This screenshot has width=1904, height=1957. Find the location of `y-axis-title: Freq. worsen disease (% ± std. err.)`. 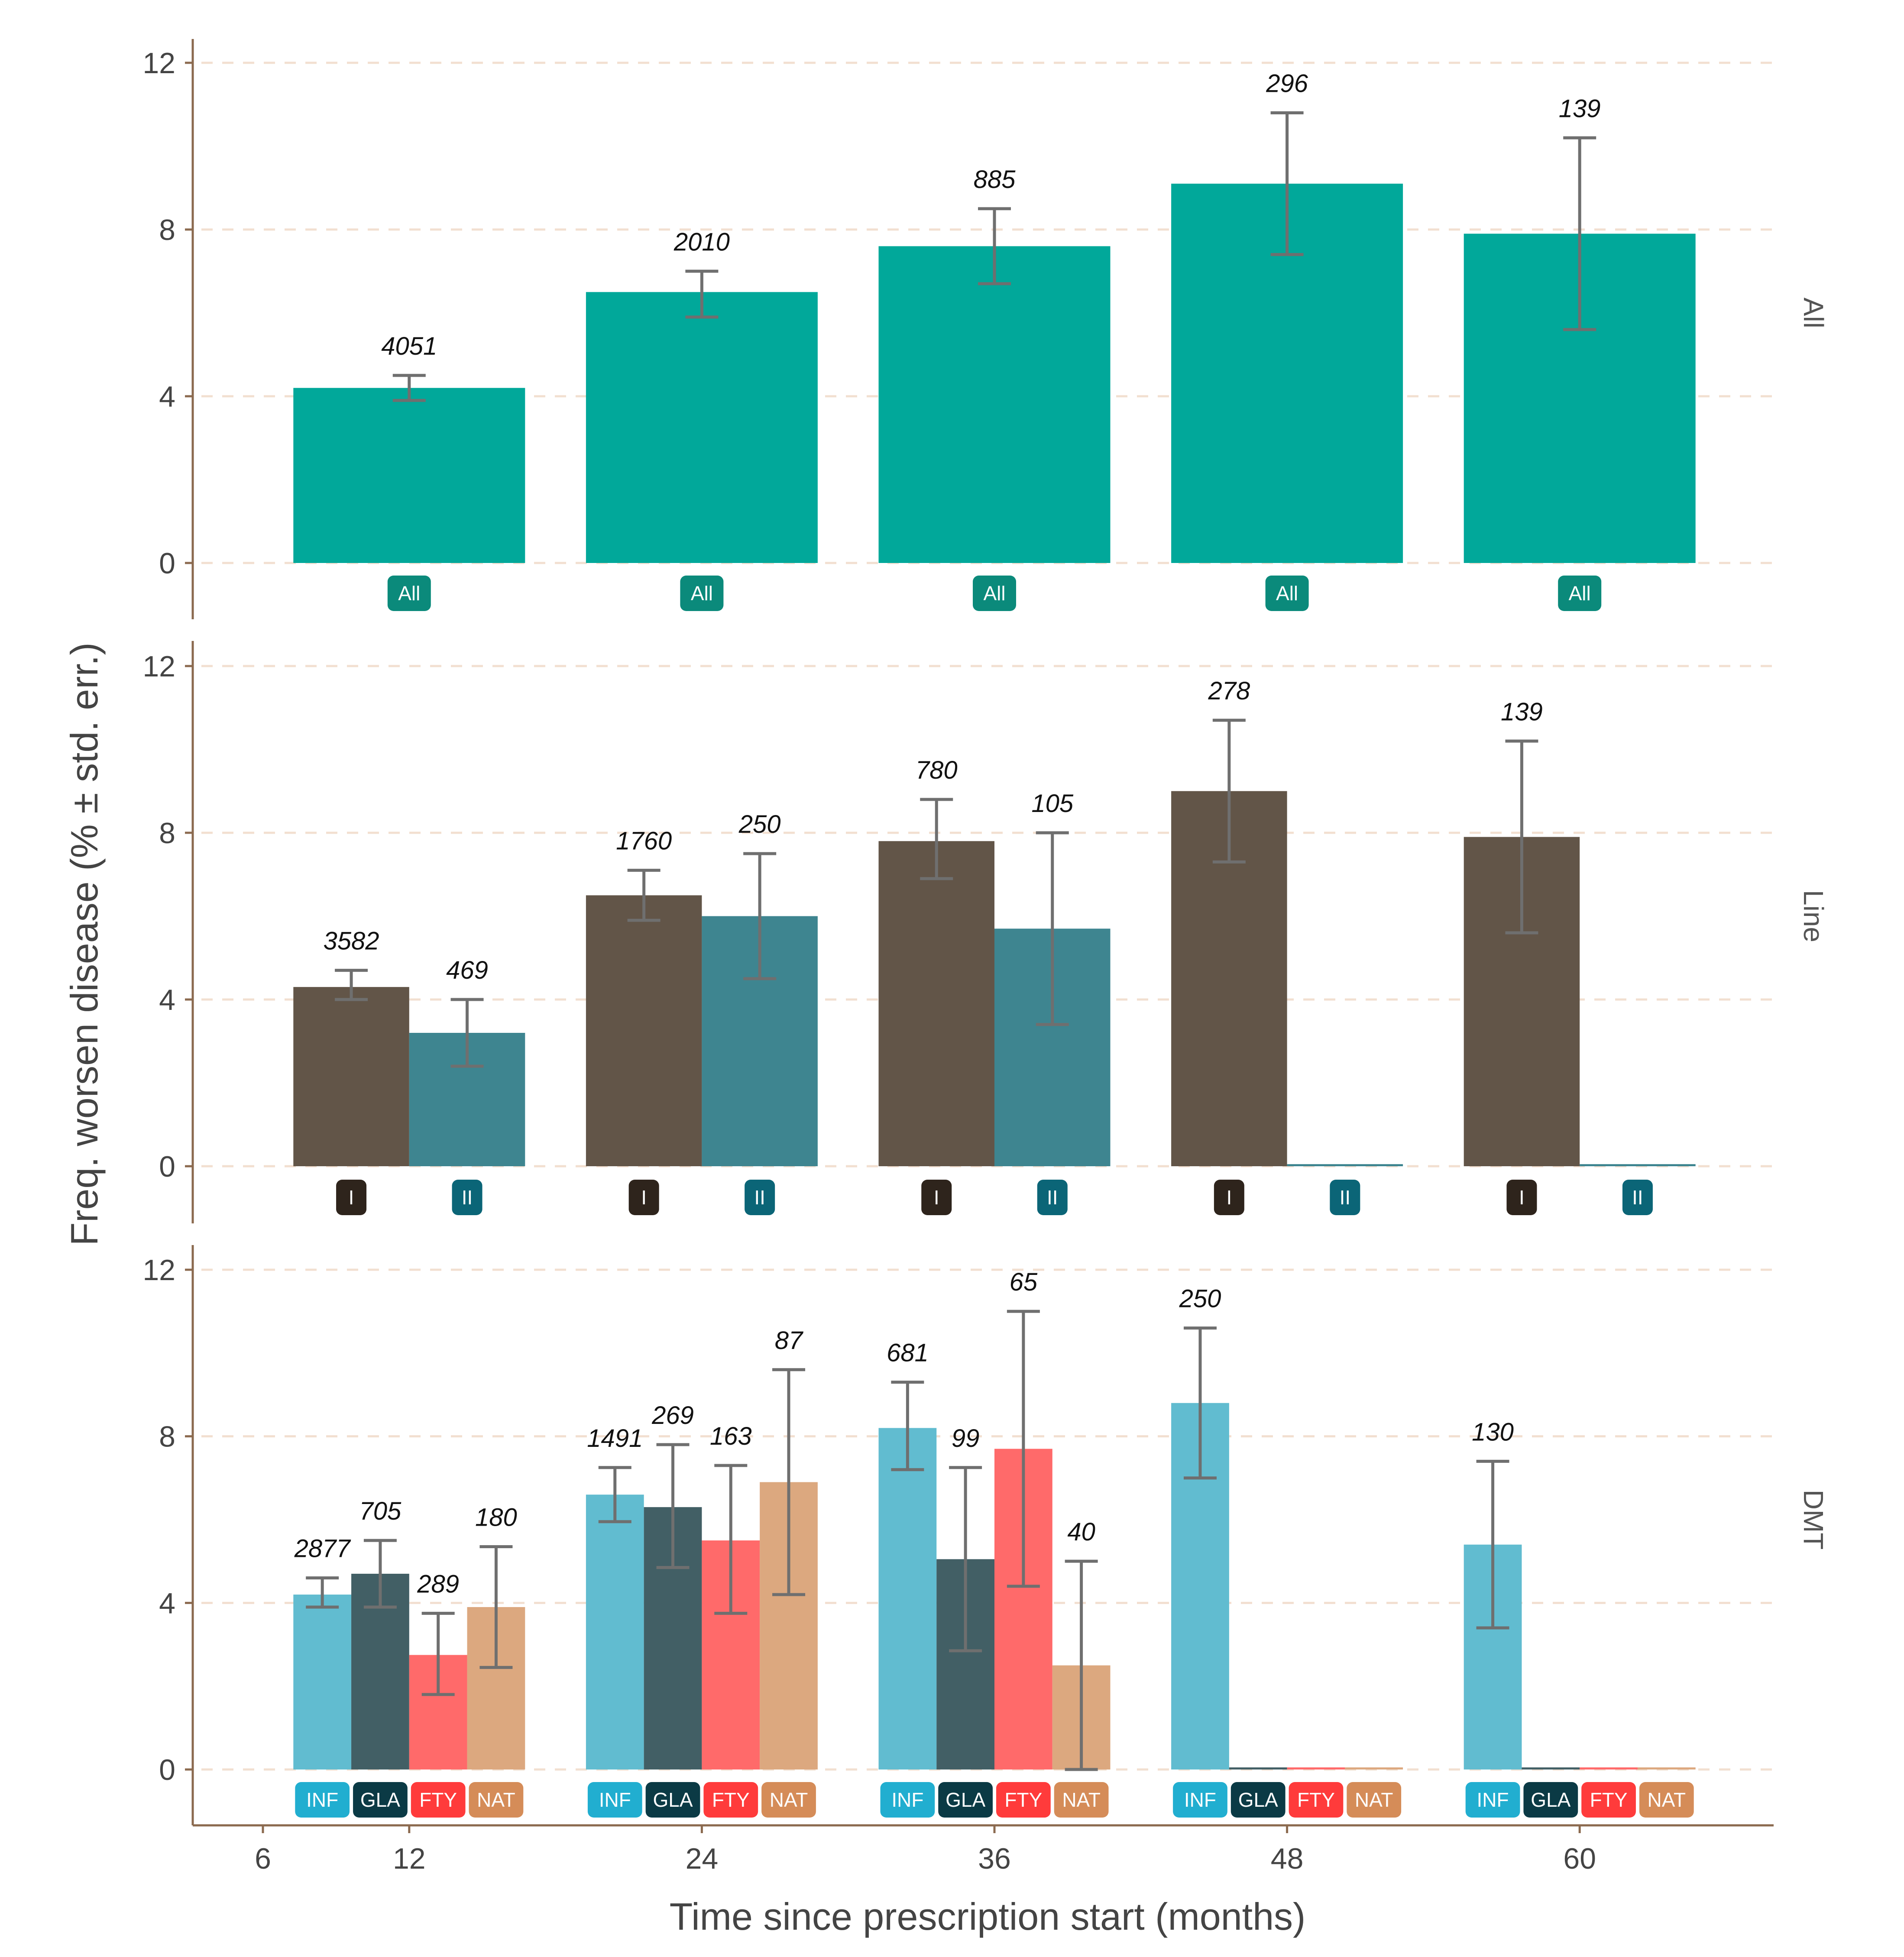

y-axis-title: Freq. worsen disease (% ± std. err.) is located at coordinates (84, 943).